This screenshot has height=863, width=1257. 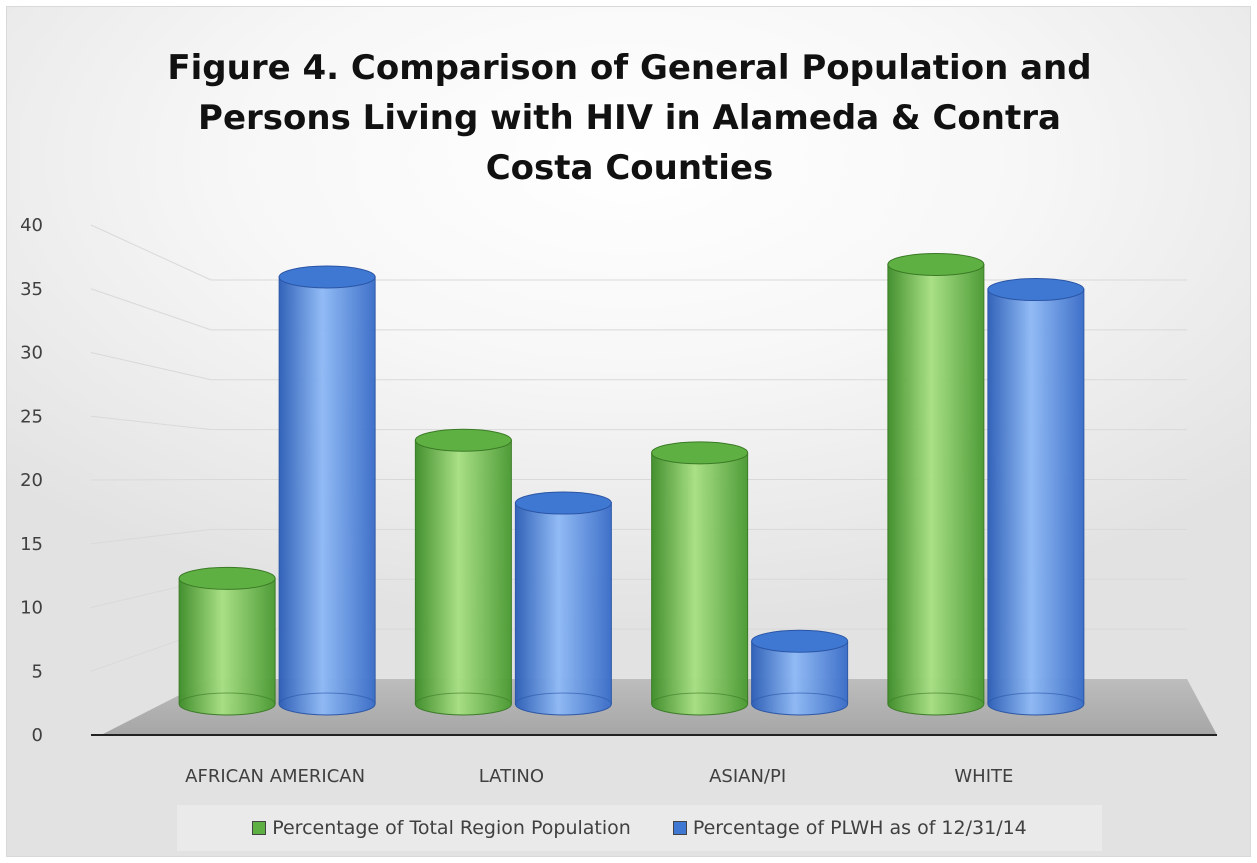 I want to click on x-category-label: ASIAN/PI, so click(x=747, y=776).